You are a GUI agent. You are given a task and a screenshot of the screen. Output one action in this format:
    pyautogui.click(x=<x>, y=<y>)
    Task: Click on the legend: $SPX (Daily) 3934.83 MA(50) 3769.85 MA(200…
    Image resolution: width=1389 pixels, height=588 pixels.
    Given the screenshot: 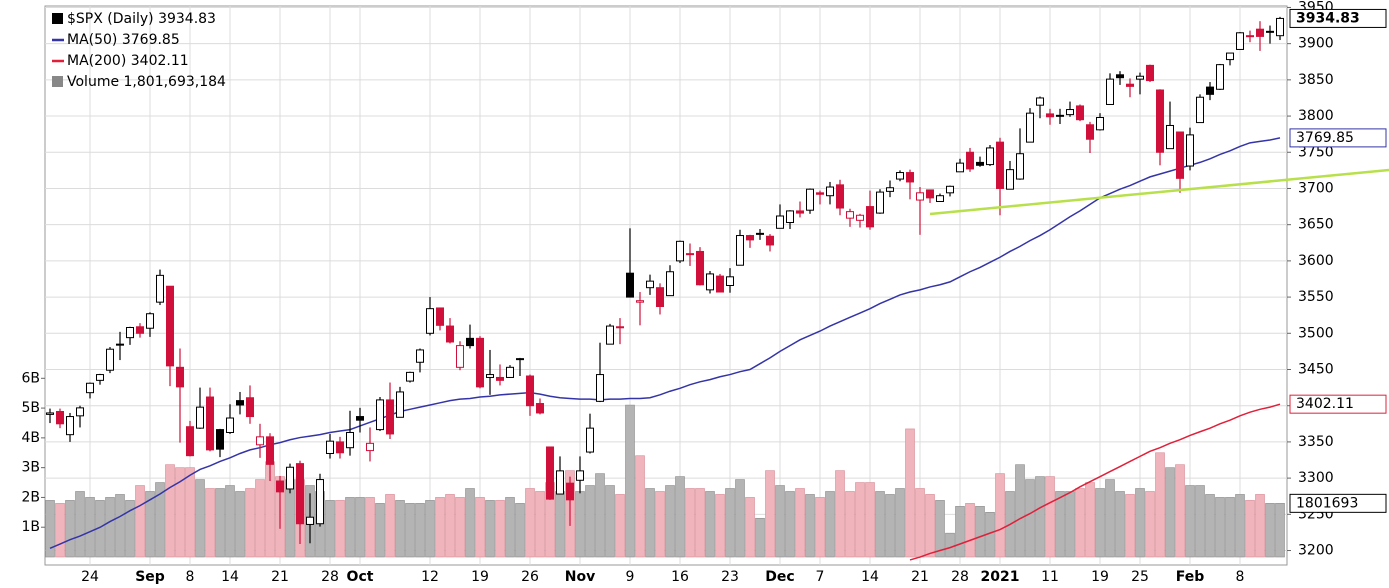 What is the action you would take?
    pyautogui.click(x=139, y=50)
    